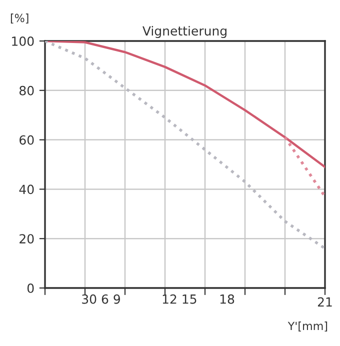  Describe the element at coordinates (30, 288) in the screenshot. I see `y-tick-label: 0` at that location.